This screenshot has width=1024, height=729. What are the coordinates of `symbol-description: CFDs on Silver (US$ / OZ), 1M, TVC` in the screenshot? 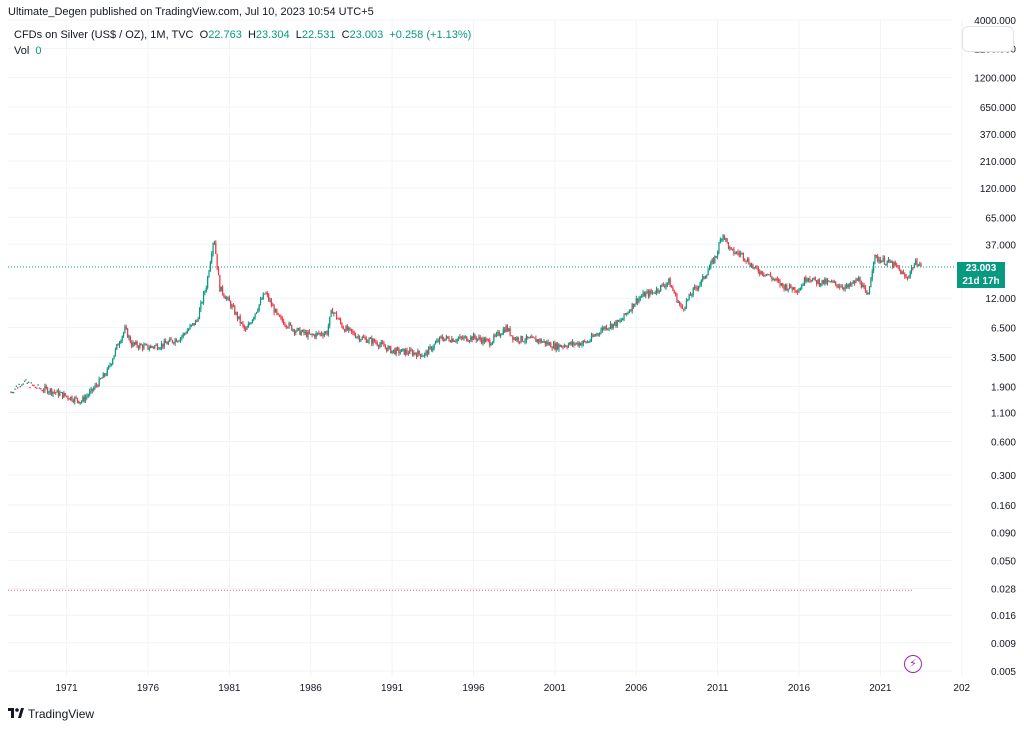 It's located at (104, 35).